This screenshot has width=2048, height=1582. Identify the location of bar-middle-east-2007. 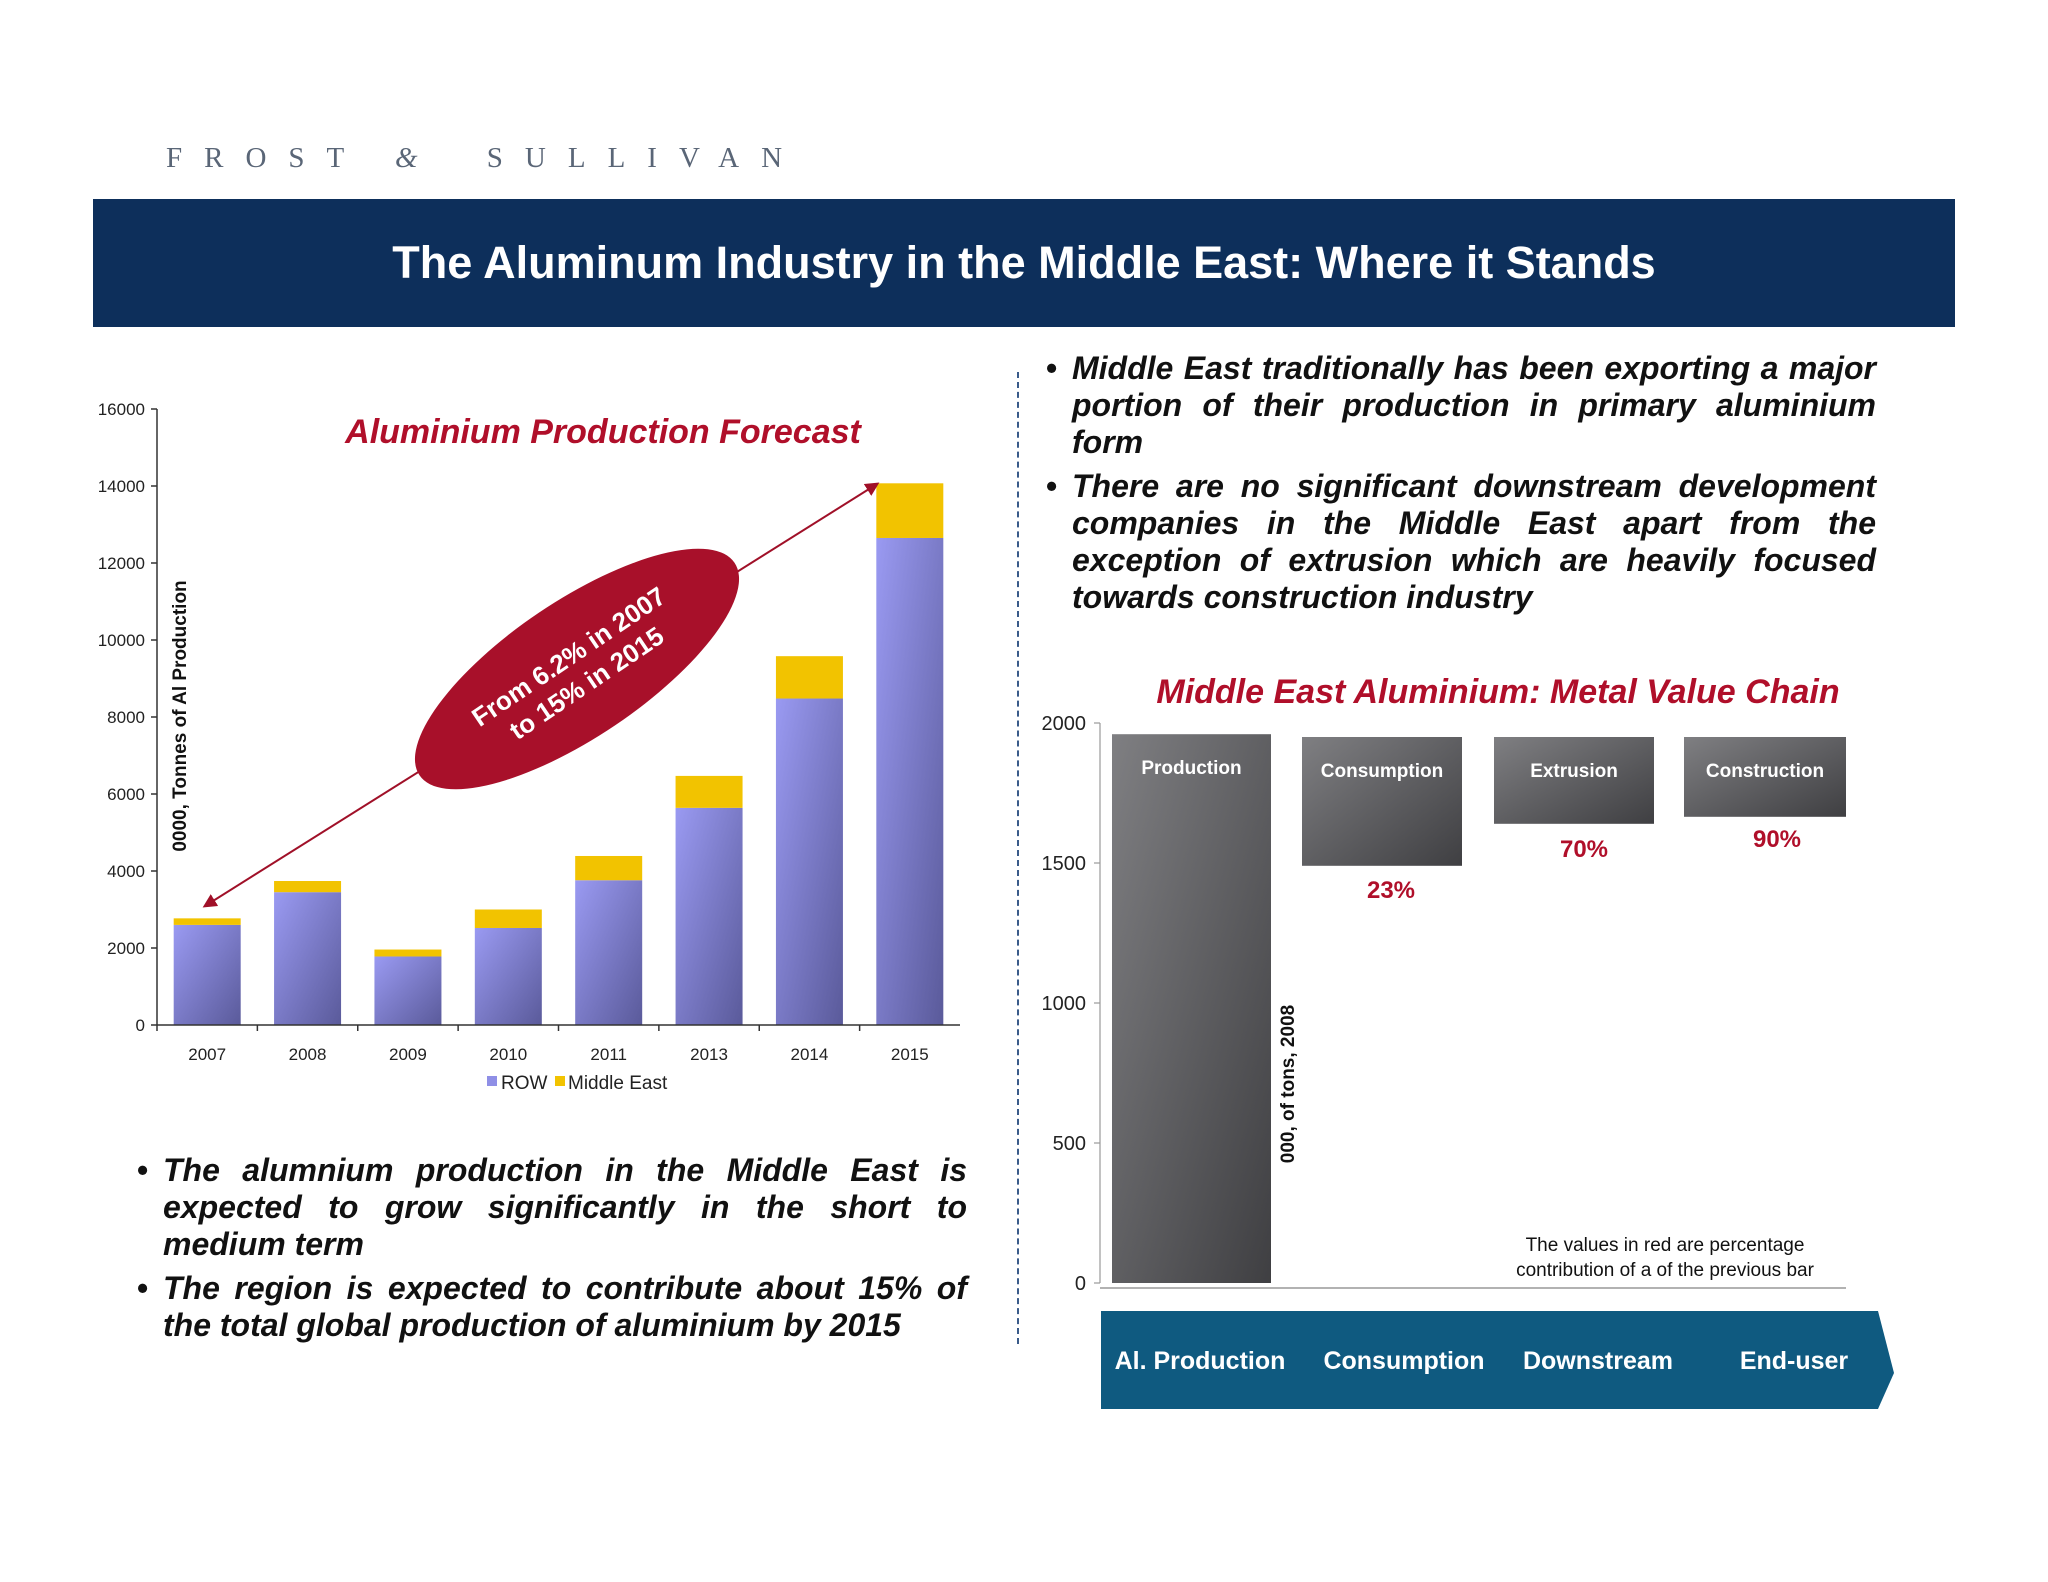
(207, 921).